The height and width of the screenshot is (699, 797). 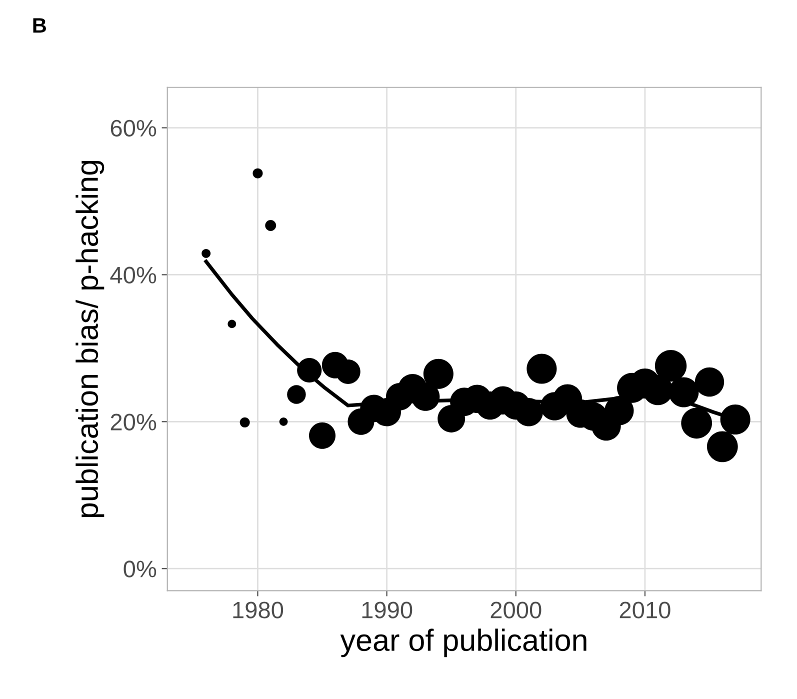 What do you see at coordinates (516, 610) in the screenshot?
I see `x-tick-label: 2000` at bounding box center [516, 610].